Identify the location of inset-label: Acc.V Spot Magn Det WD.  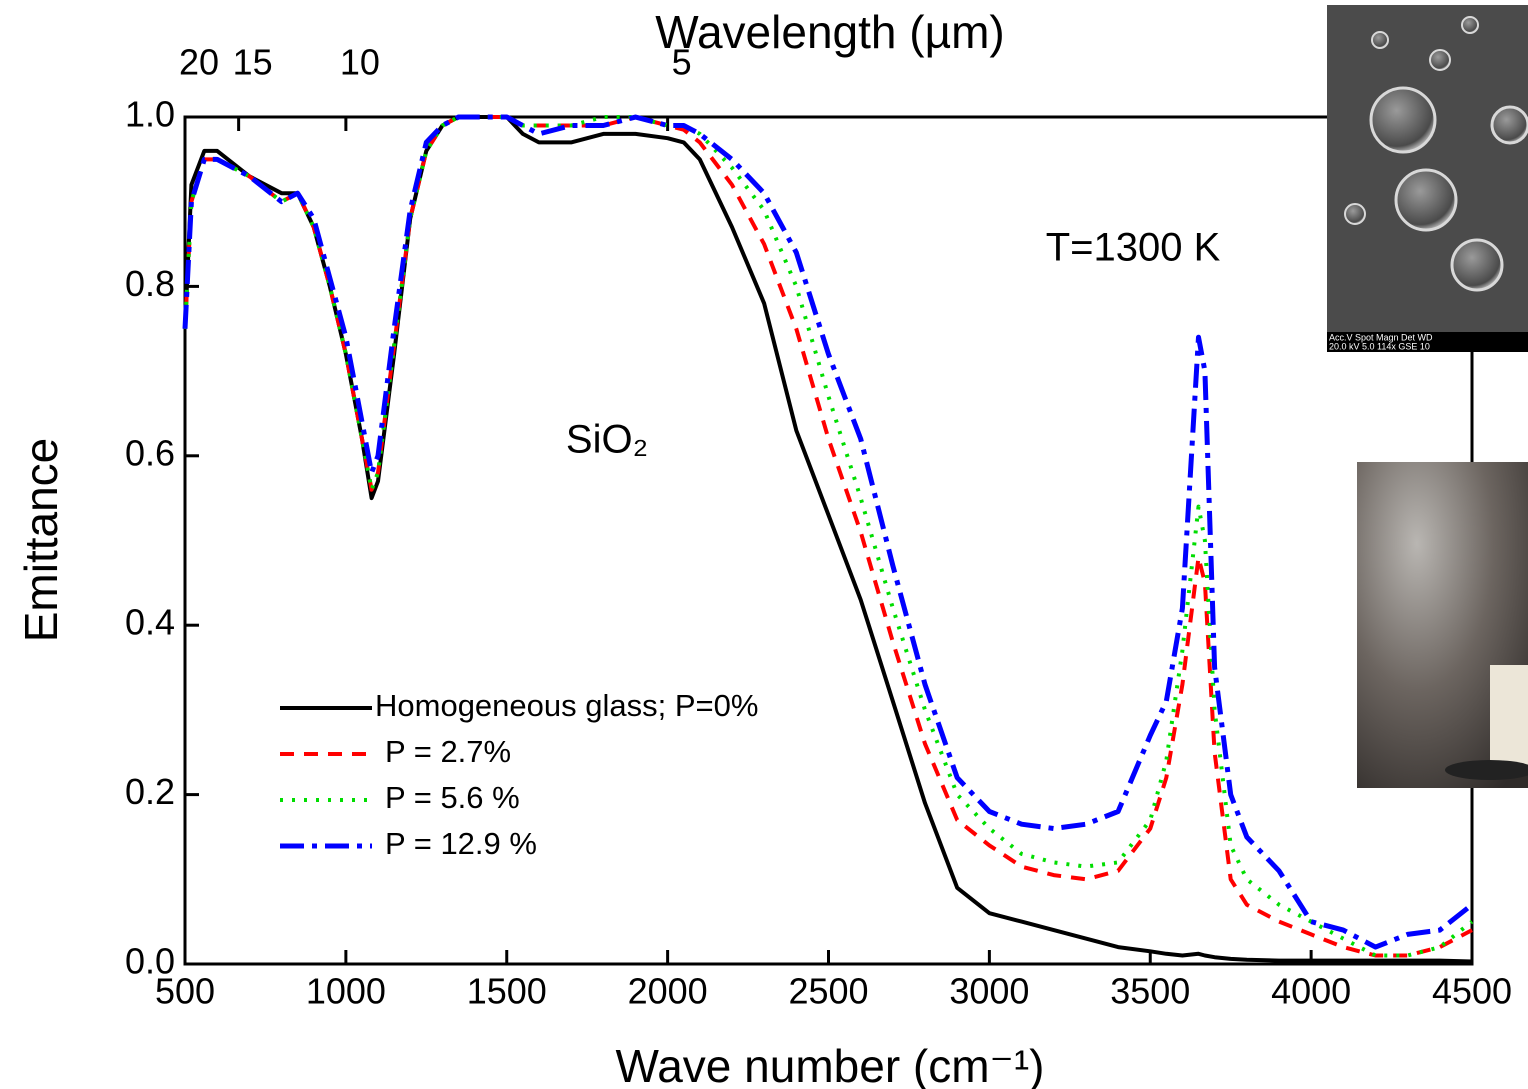
(1381, 337).